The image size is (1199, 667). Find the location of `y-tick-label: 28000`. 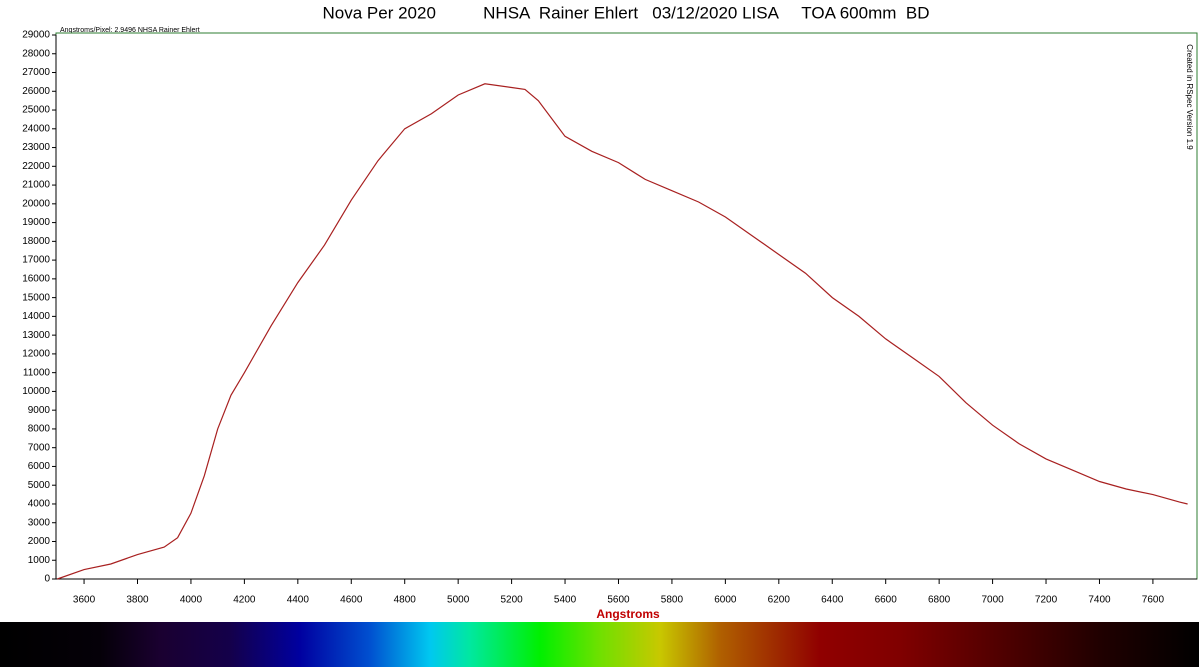

y-tick-label: 28000 is located at coordinates (36, 53).